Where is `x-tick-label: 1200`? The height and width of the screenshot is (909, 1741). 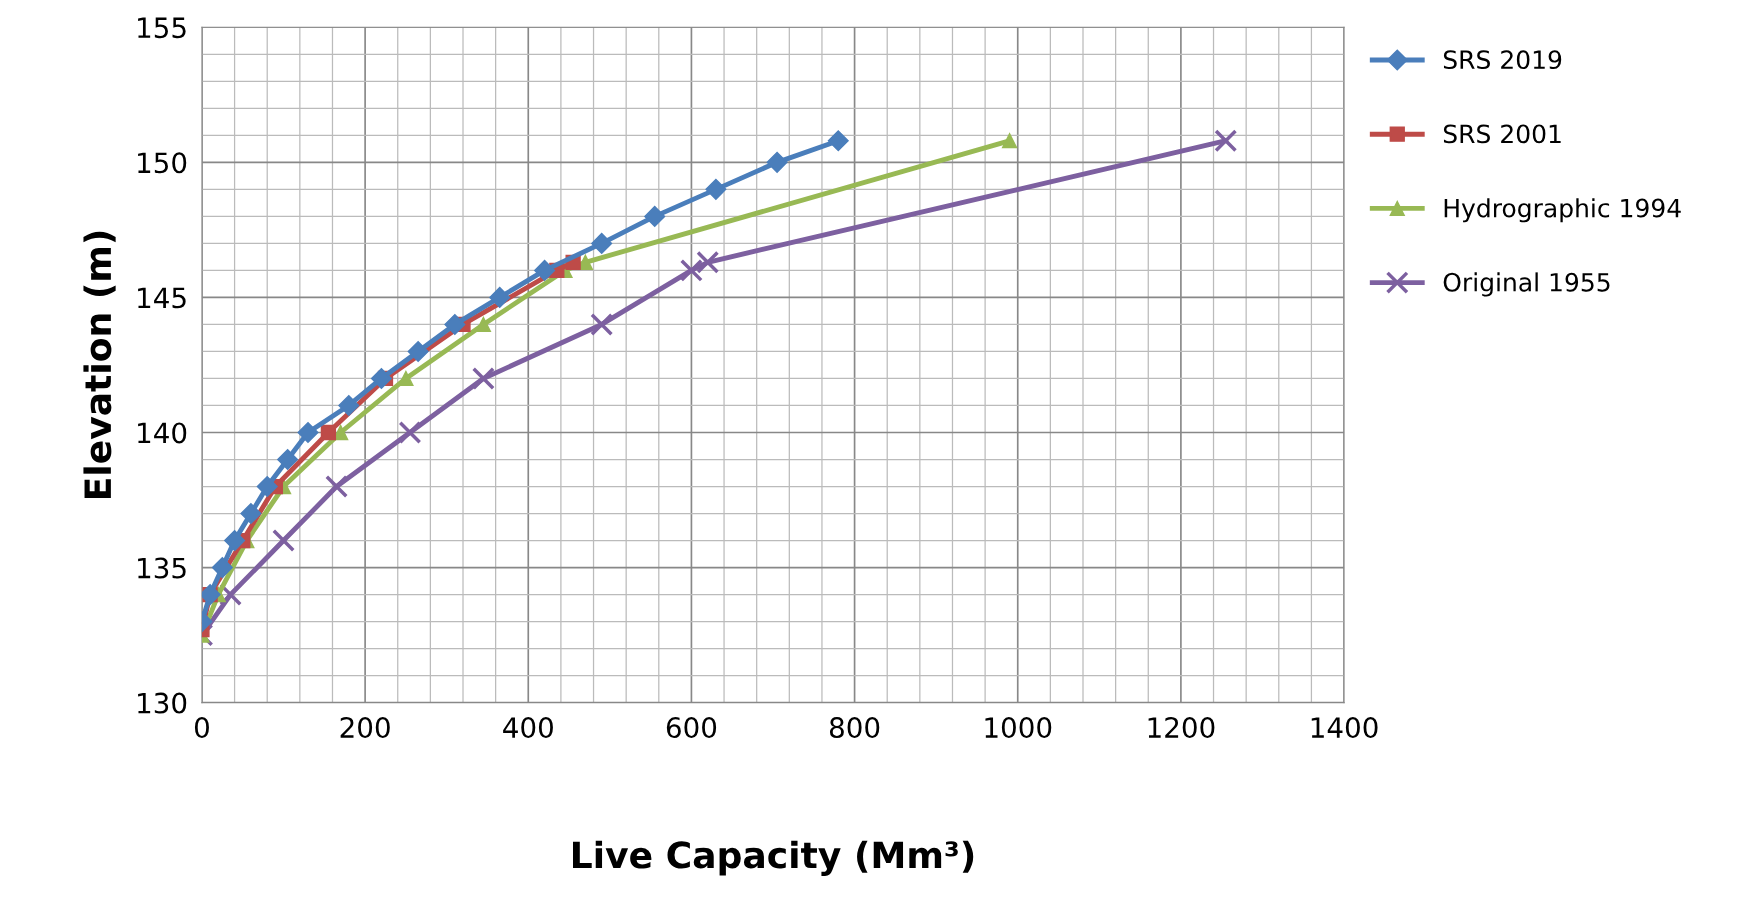 x-tick-label: 1200 is located at coordinates (1181, 728).